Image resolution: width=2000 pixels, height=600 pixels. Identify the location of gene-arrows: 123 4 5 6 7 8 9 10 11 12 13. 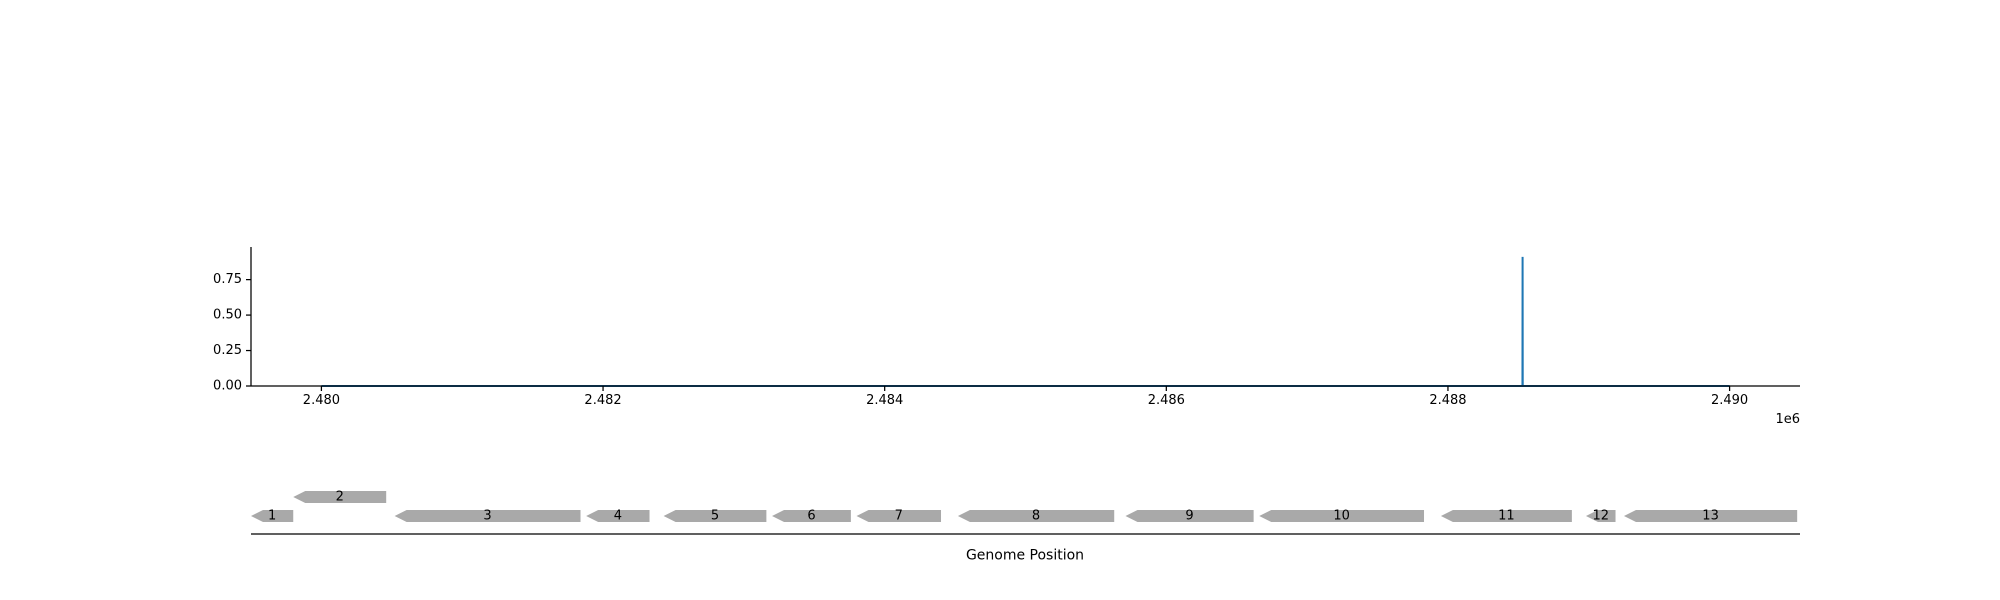
(1024, 507).